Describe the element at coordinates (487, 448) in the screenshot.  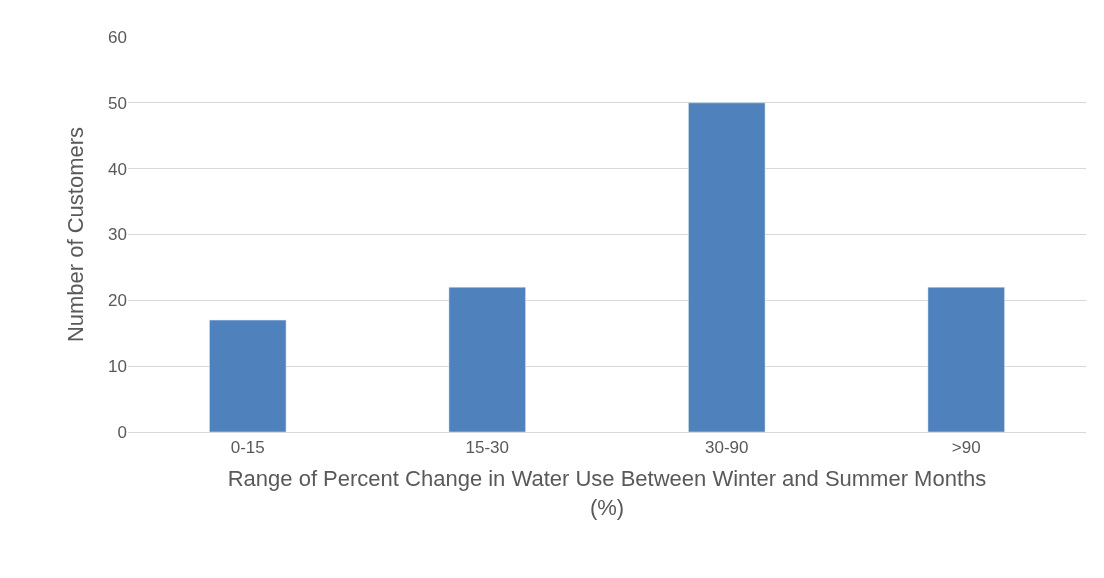
I see `x-tick-label: 15-30` at that location.